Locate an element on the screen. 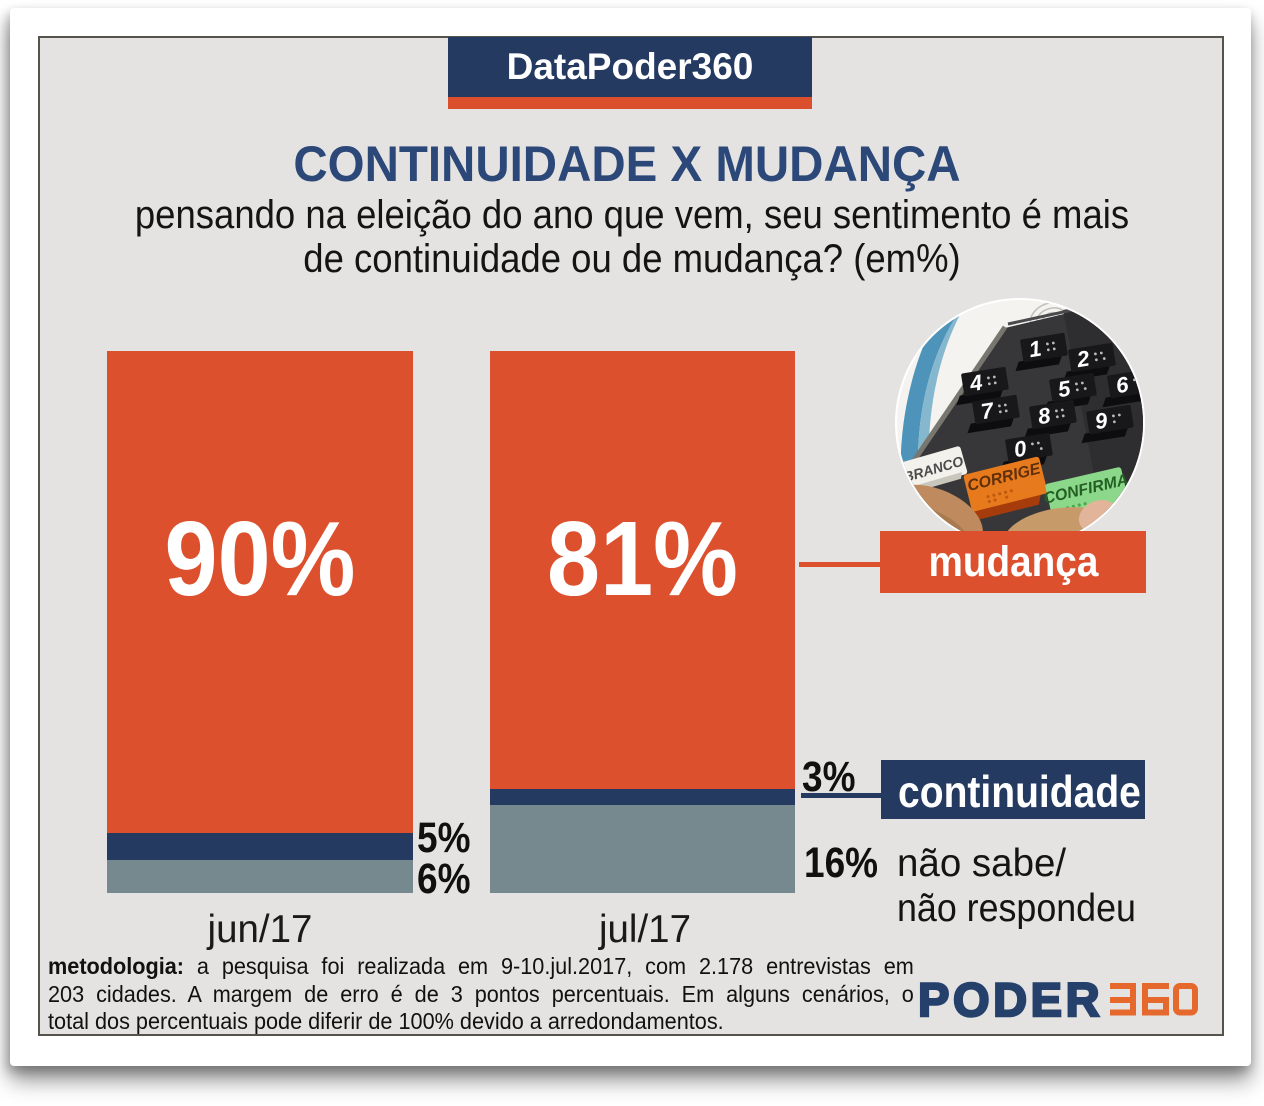  svg-text: 4 is located at coordinates (975, 383).